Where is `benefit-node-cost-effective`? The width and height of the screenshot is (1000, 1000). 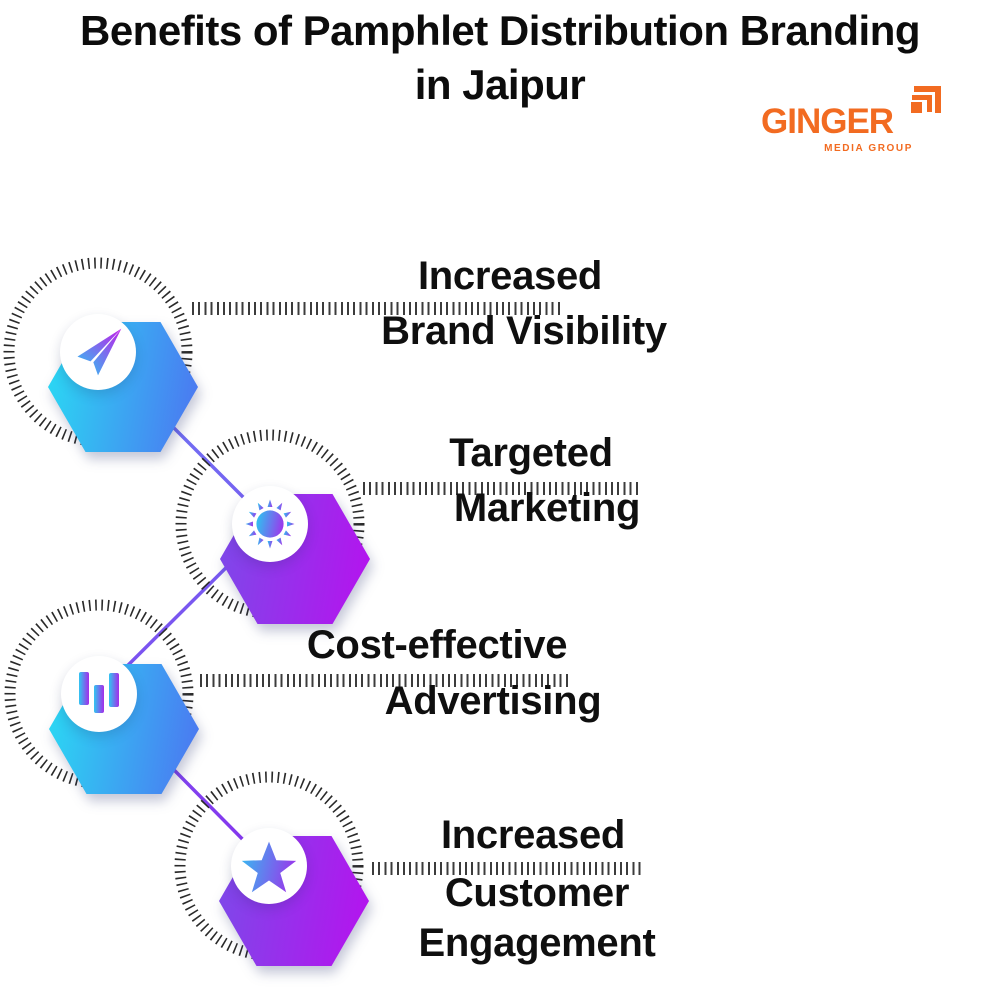 benefit-node-cost-effective is located at coordinates (99, 694).